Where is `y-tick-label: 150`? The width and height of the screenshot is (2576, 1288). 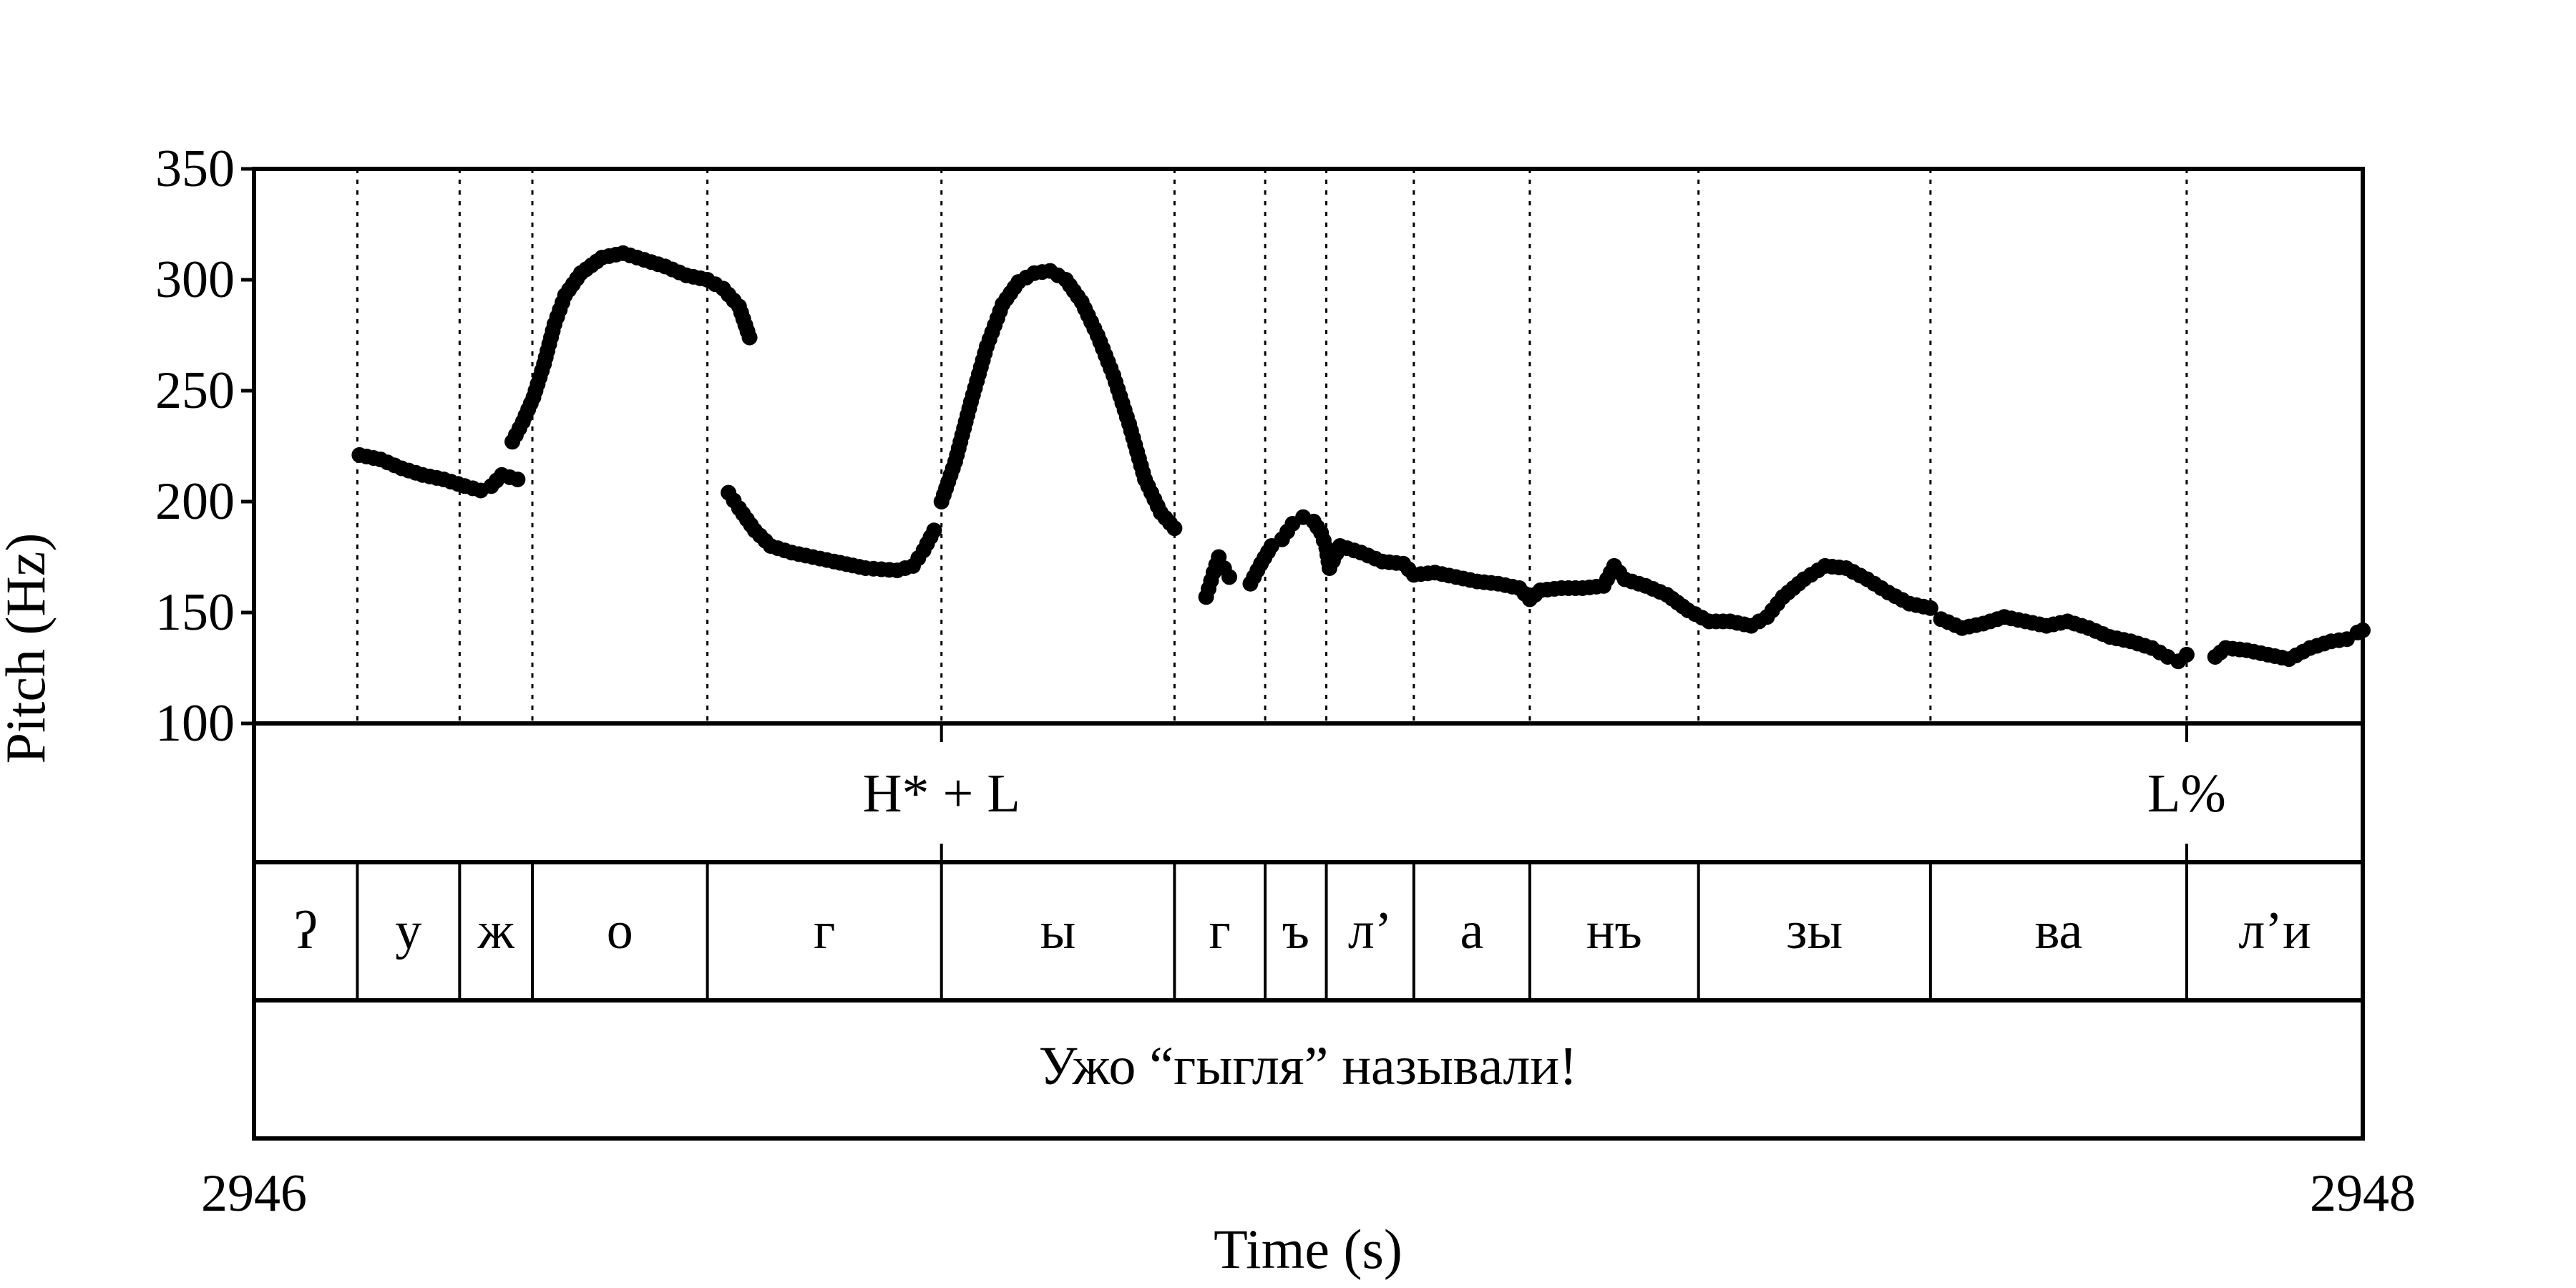 y-tick-label: 150 is located at coordinates (195, 612).